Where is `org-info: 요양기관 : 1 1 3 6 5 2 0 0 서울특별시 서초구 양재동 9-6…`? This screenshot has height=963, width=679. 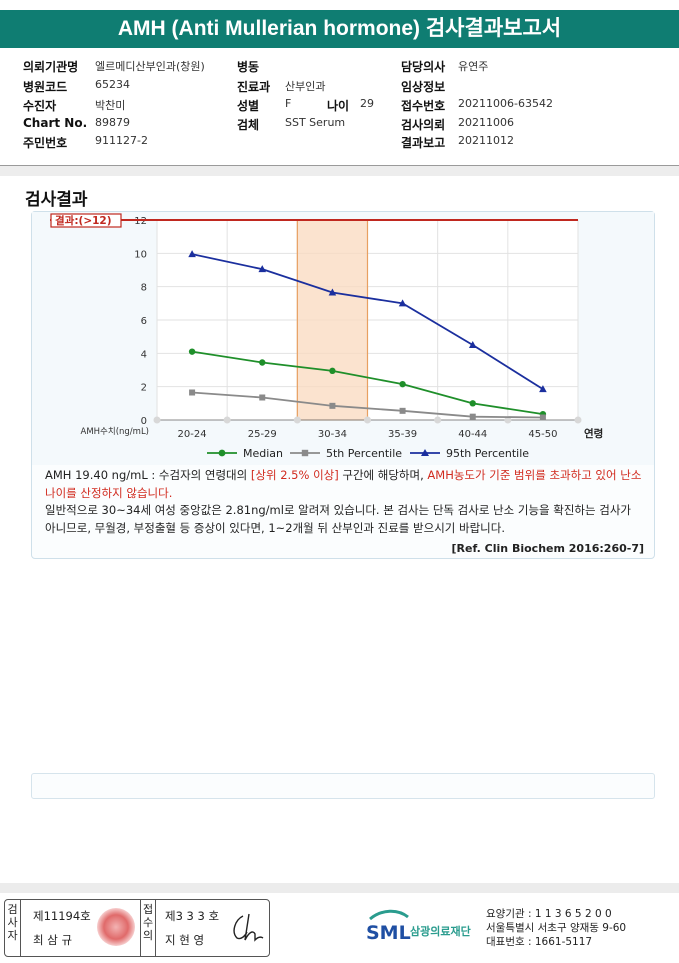
org-info: 요양기관 : 1 1 3 6 5 2 0 0 서울특별시 서초구 양재동 9-6… is located at coordinates (556, 928).